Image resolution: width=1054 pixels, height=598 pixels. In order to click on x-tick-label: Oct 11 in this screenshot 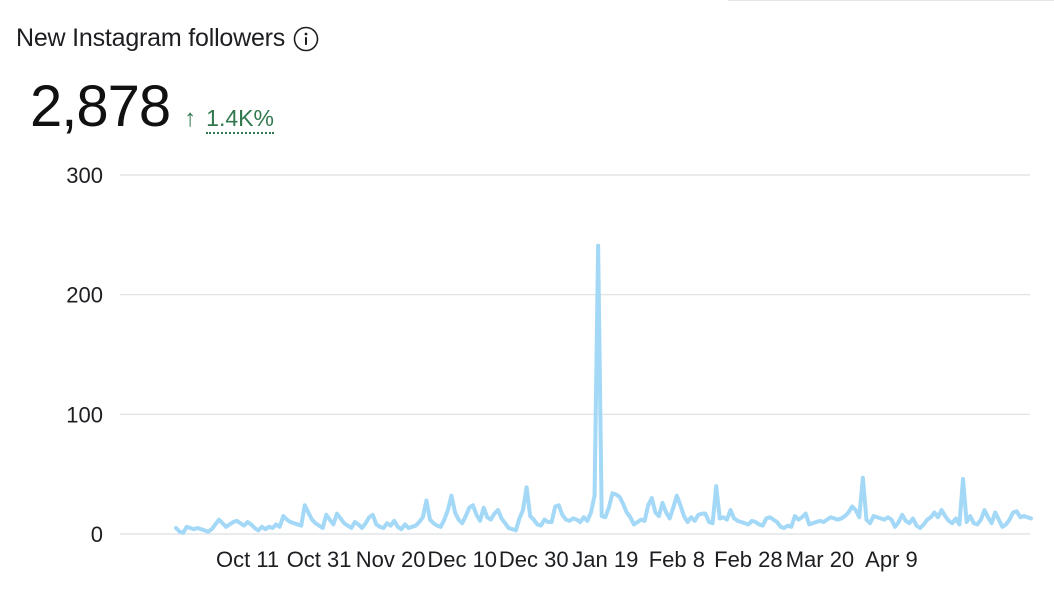, I will do `click(247, 559)`.